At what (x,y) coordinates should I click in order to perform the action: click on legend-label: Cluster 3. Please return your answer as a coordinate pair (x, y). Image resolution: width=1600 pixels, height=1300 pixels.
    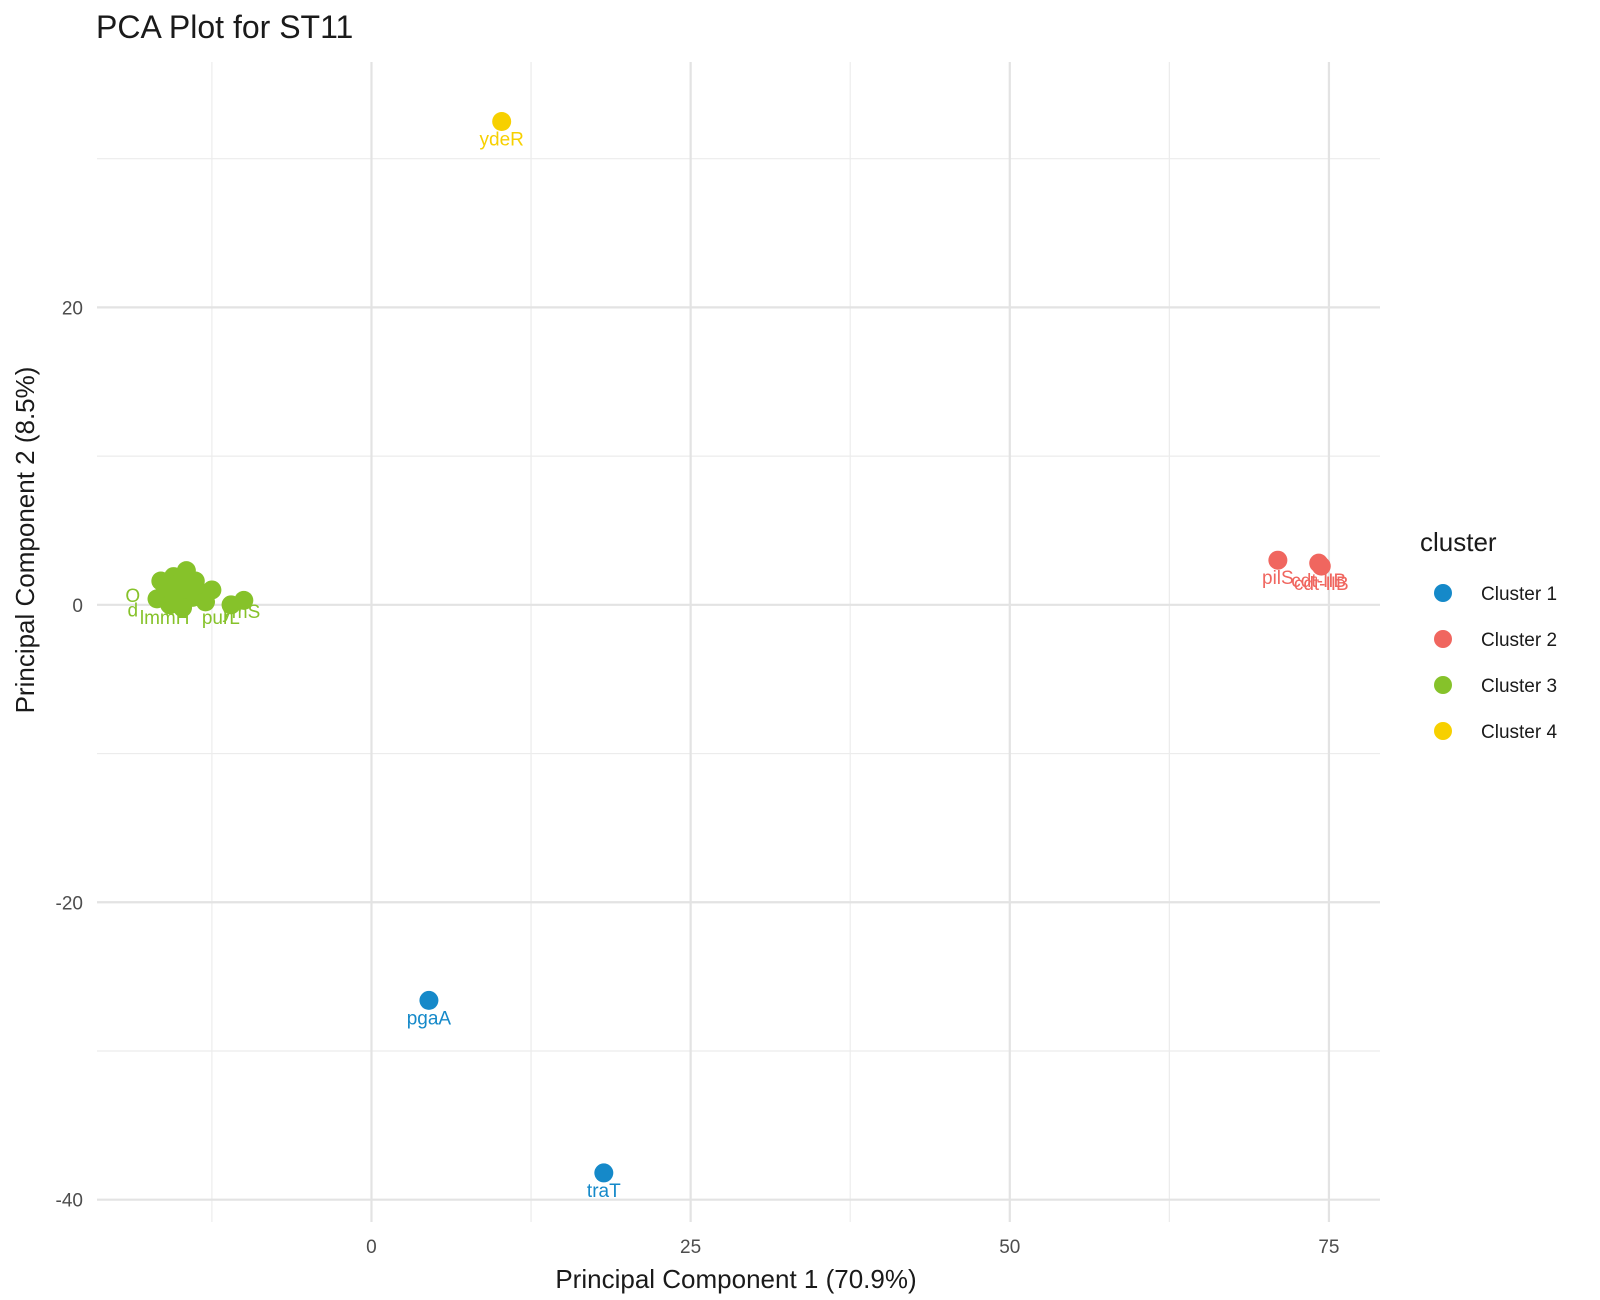
    Looking at the image, I should click on (1519, 686).